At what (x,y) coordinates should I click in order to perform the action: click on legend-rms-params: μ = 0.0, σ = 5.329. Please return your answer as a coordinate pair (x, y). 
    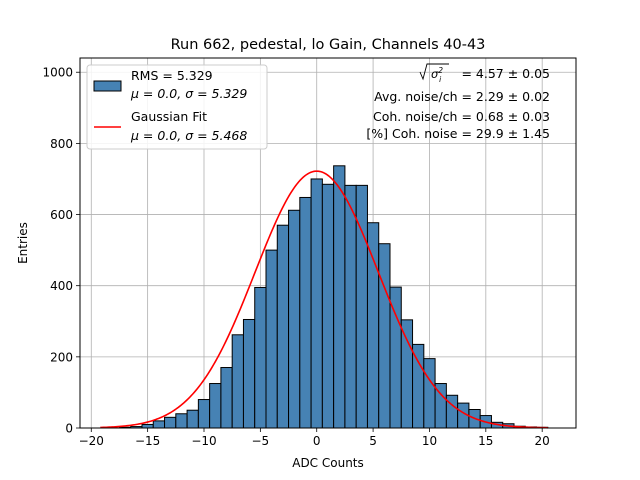
    Looking at the image, I should click on (188, 93).